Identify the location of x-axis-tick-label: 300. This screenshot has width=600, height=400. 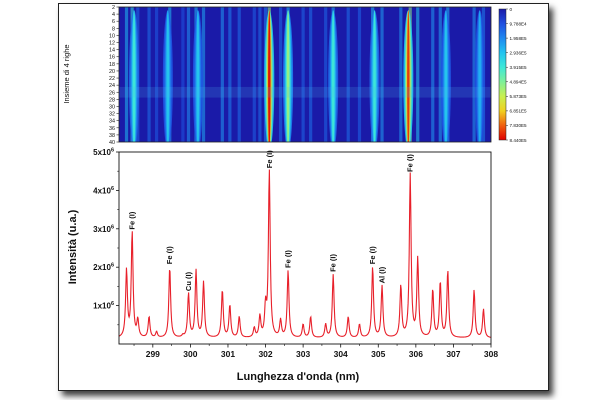
(190, 354).